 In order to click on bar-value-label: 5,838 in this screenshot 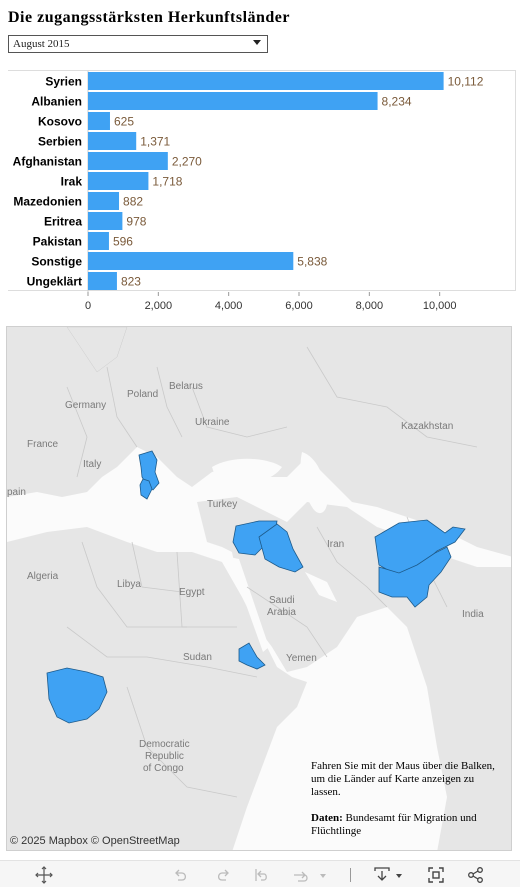, I will do `click(312, 262)`.